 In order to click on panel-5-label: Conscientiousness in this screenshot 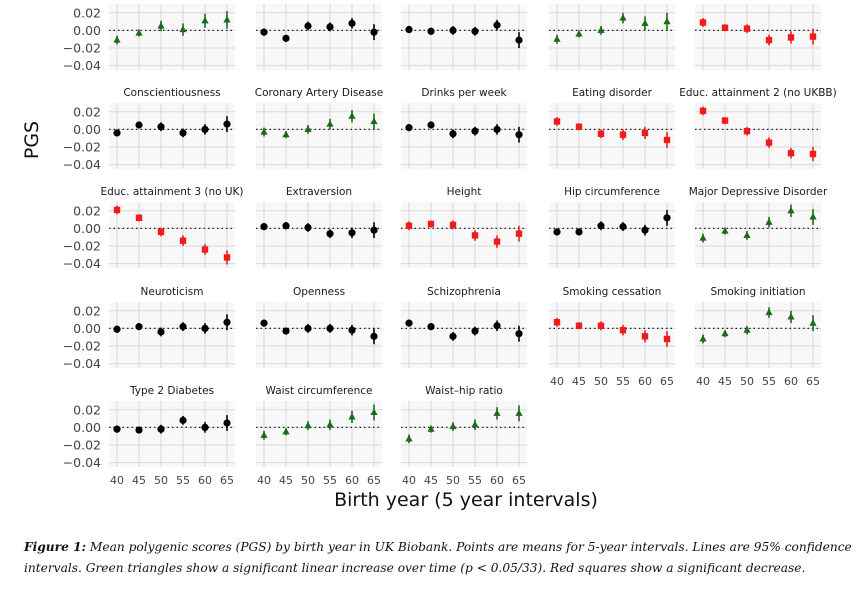, I will do `click(171, 93)`.